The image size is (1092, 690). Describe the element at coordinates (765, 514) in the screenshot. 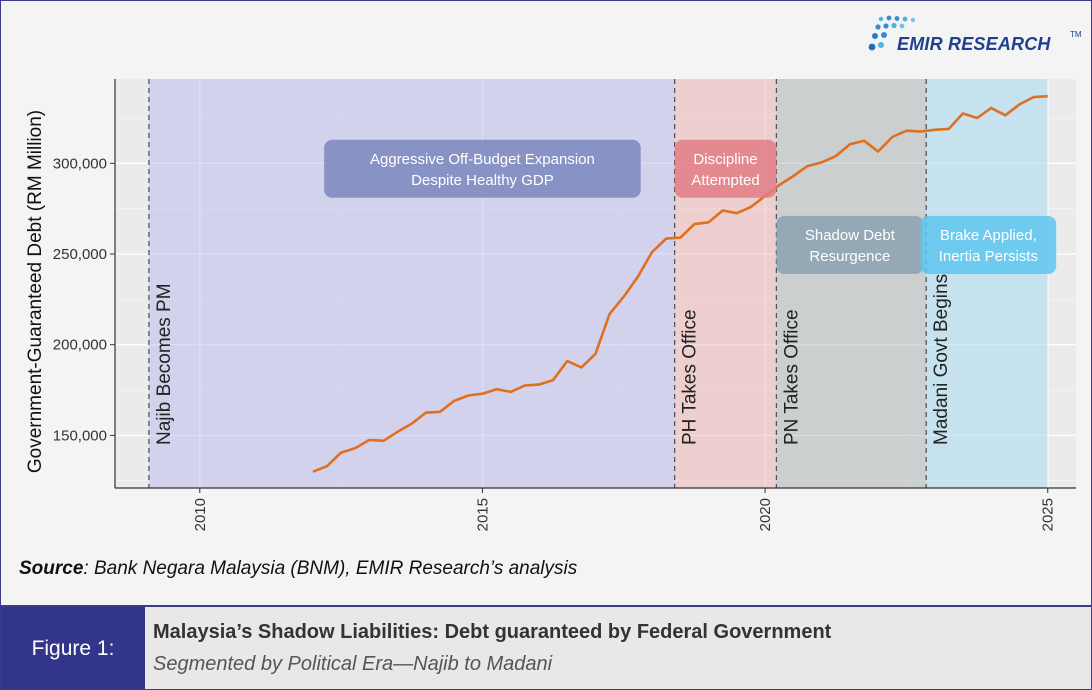

I see `x-tick-label: 2020` at that location.